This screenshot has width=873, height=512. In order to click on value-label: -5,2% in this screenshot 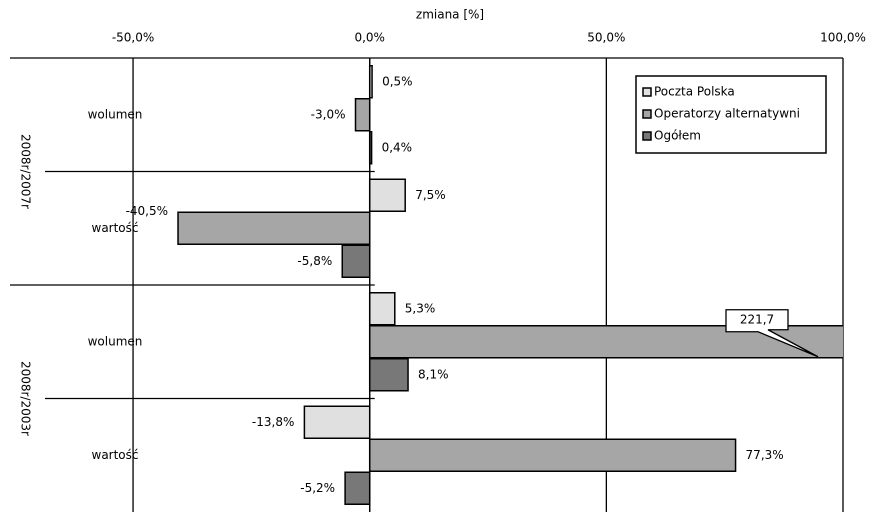, I will do `click(317, 488)`.